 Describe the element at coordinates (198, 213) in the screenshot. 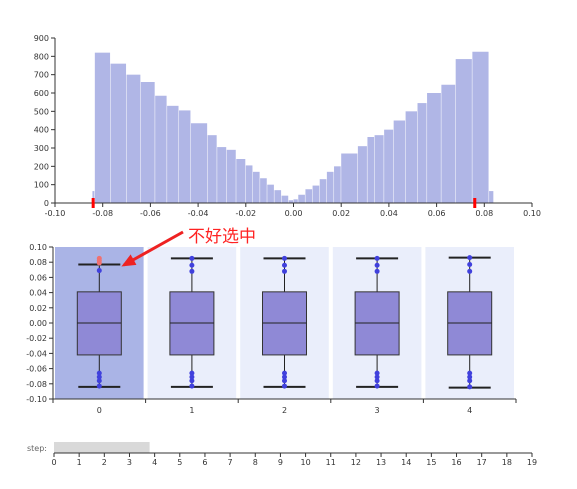

I see `histogram-x-tick-label: -0.04` at that location.